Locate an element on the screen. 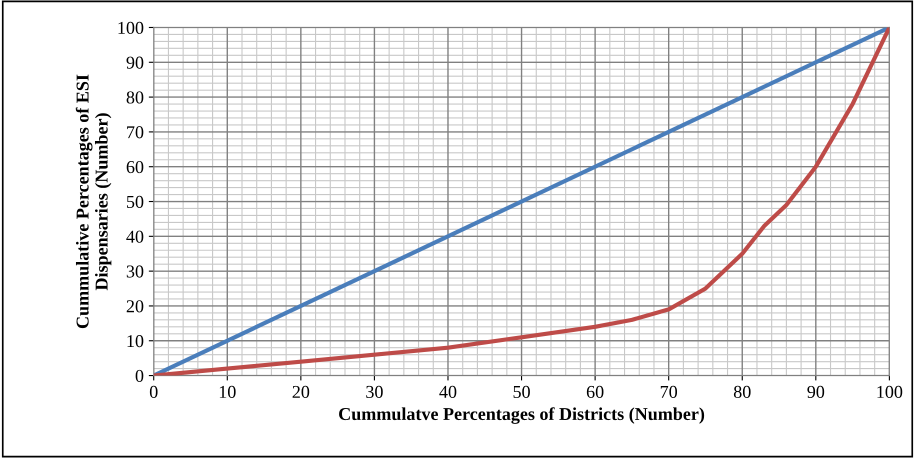 This screenshot has width=915, height=458. y-tick-label: 30 is located at coordinates (135, 271).